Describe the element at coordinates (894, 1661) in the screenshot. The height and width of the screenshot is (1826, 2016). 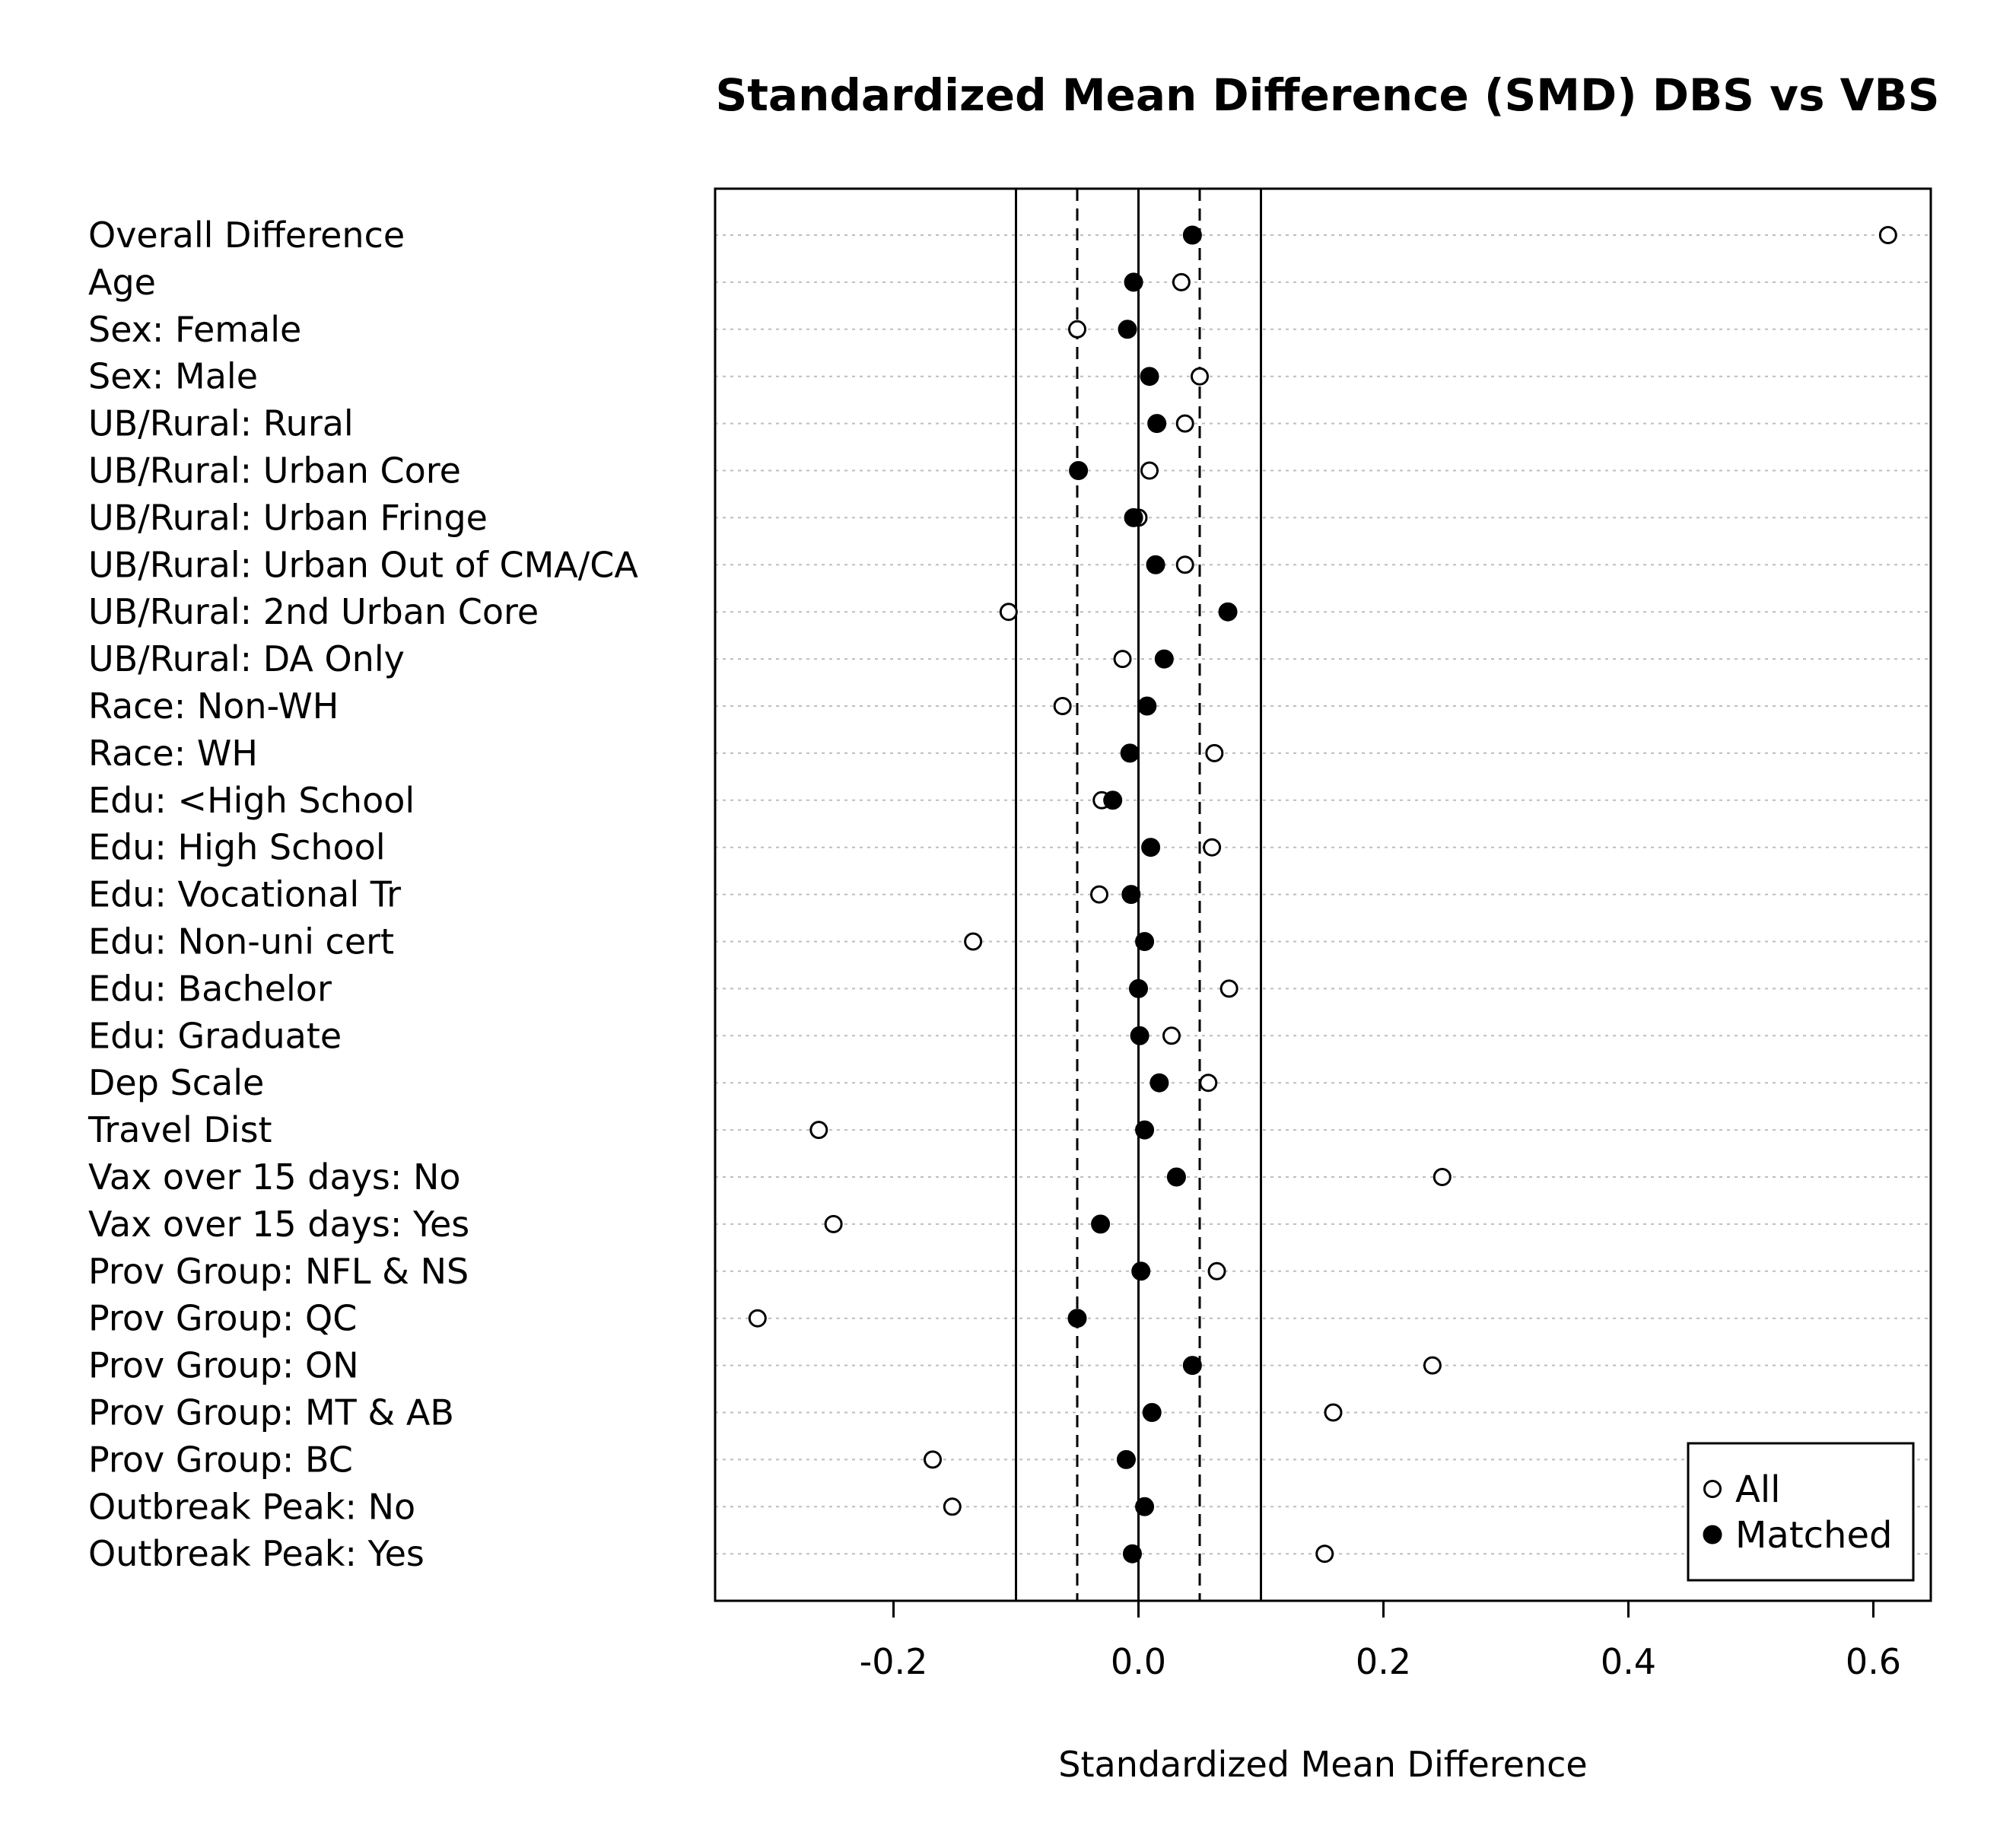
I see `x-tick-label: -0.2` at that location.